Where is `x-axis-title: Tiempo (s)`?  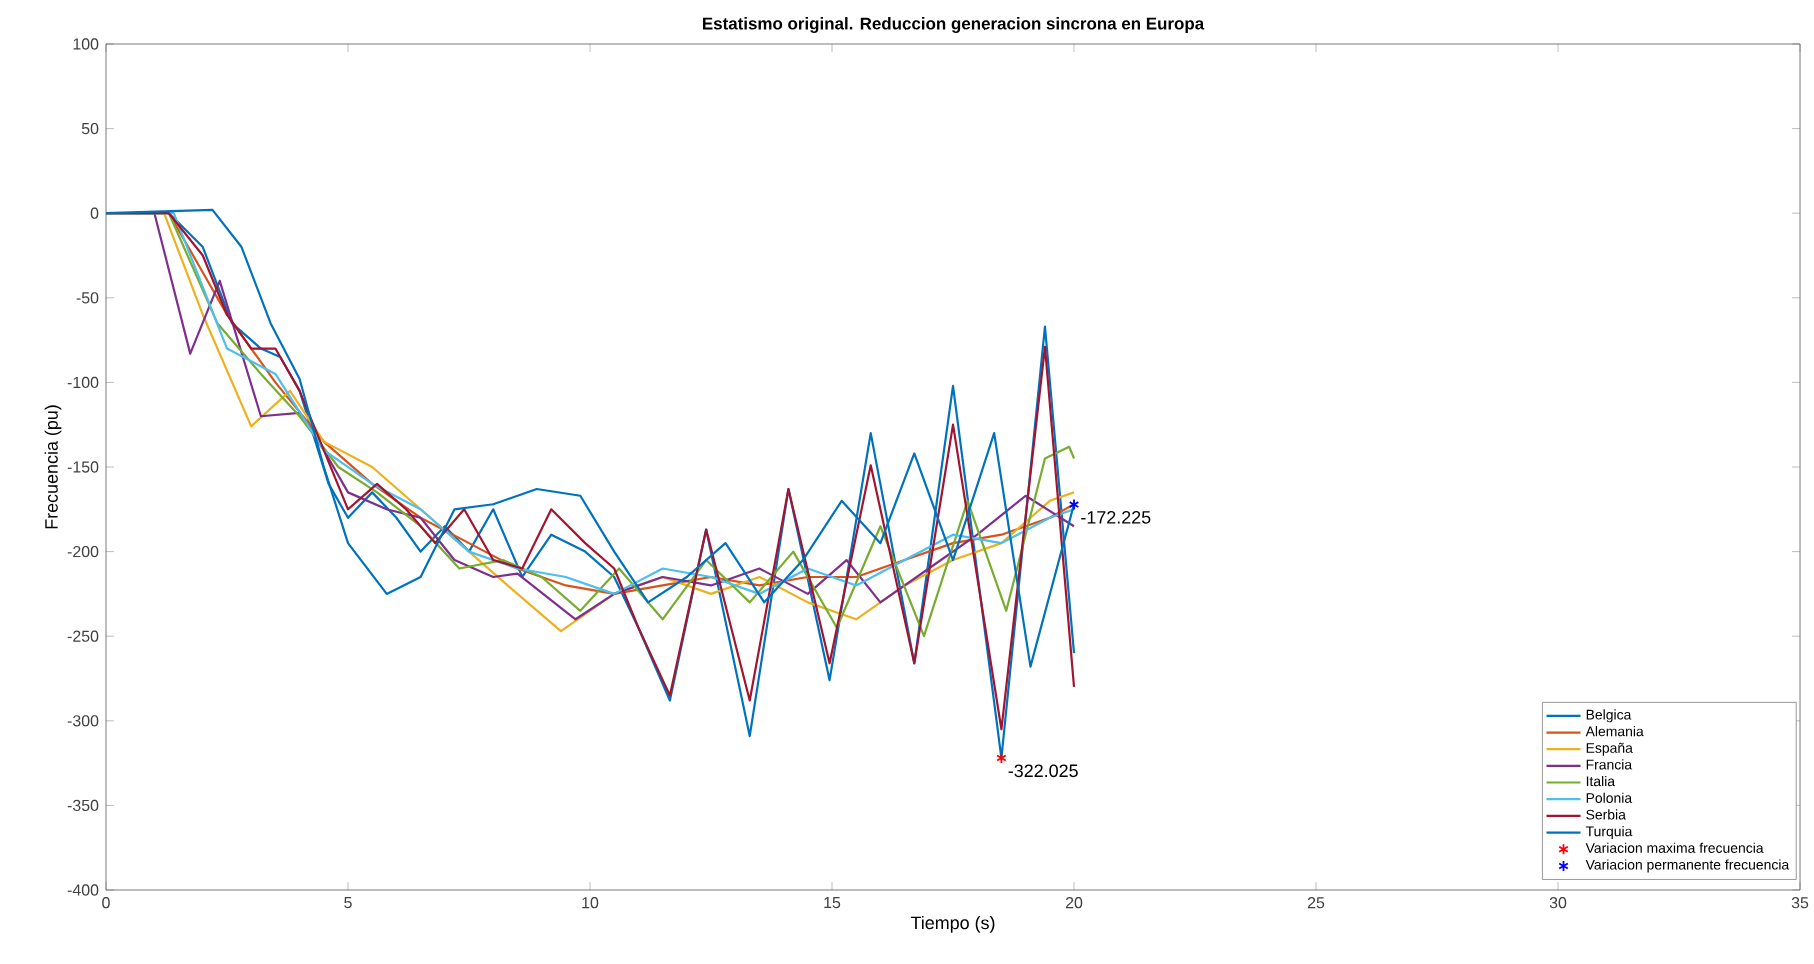
x-axis-title: Tiempo (s) is located at coordinates (952, 924).